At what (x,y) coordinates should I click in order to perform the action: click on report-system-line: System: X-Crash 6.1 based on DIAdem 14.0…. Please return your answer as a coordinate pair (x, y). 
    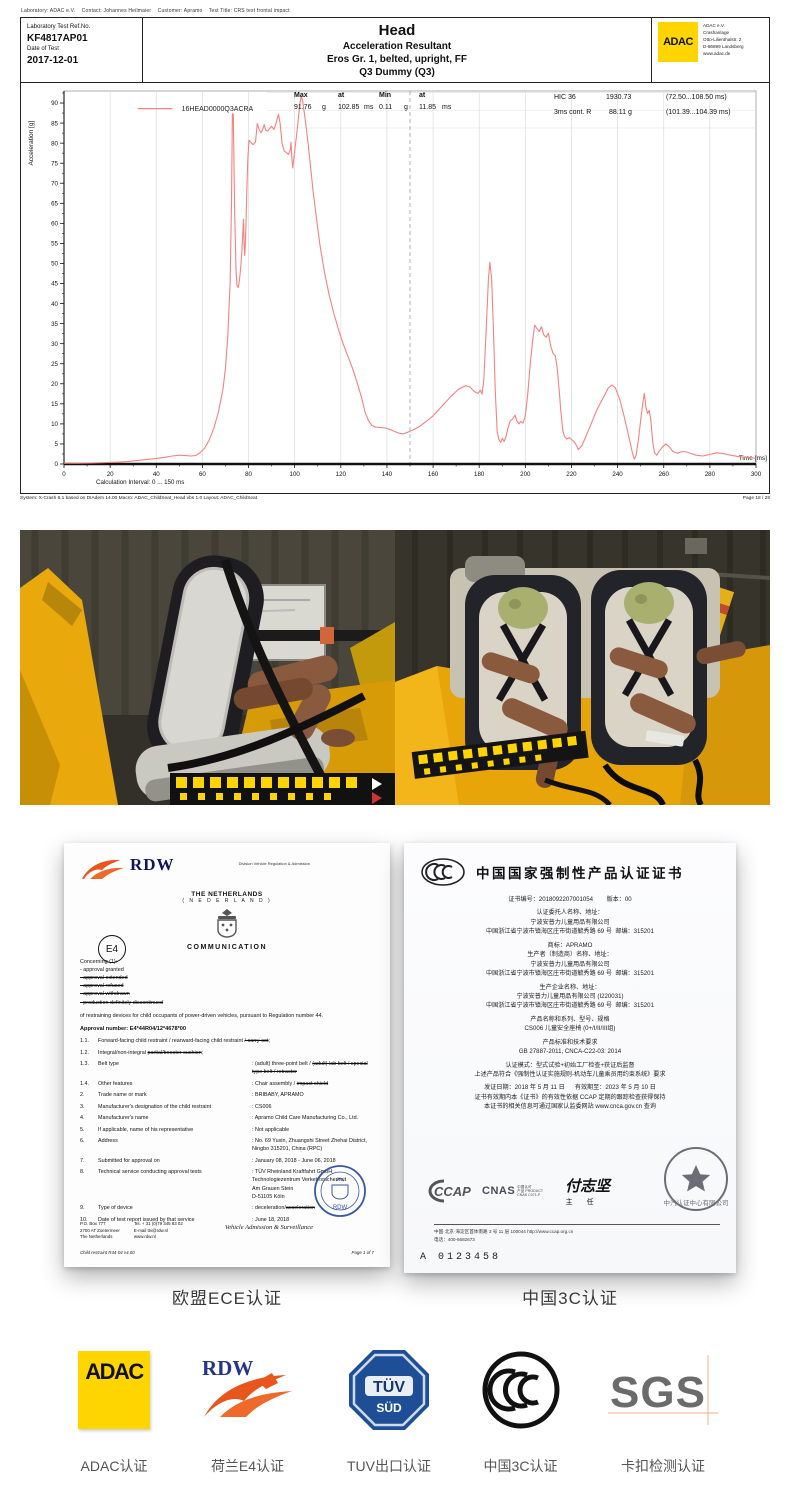
    Looking at the image, I should click on (139, 498).